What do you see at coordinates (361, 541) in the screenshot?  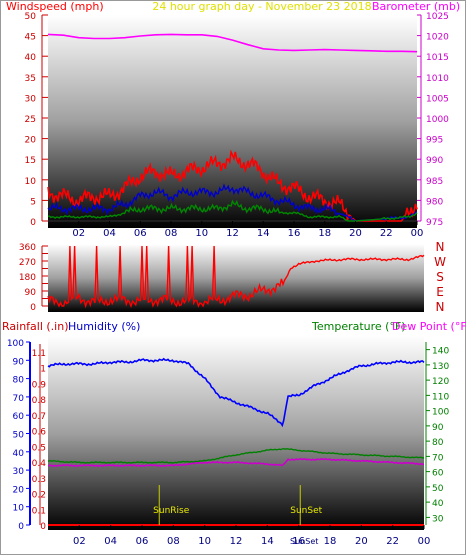 I see `climate-xtick-label: 20` at bounding box center [361, 541].